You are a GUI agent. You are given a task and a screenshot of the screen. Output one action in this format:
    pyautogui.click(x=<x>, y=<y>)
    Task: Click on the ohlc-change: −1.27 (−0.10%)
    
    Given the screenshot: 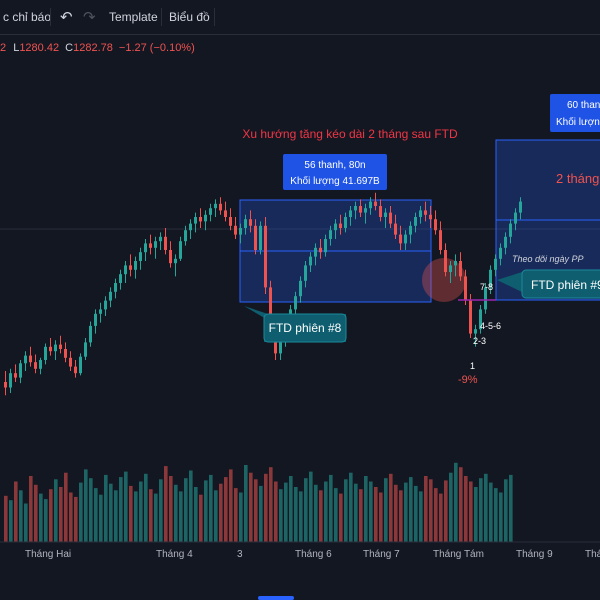 What is the action you would take?
    pyautogui.click(x=156, y=48)
    